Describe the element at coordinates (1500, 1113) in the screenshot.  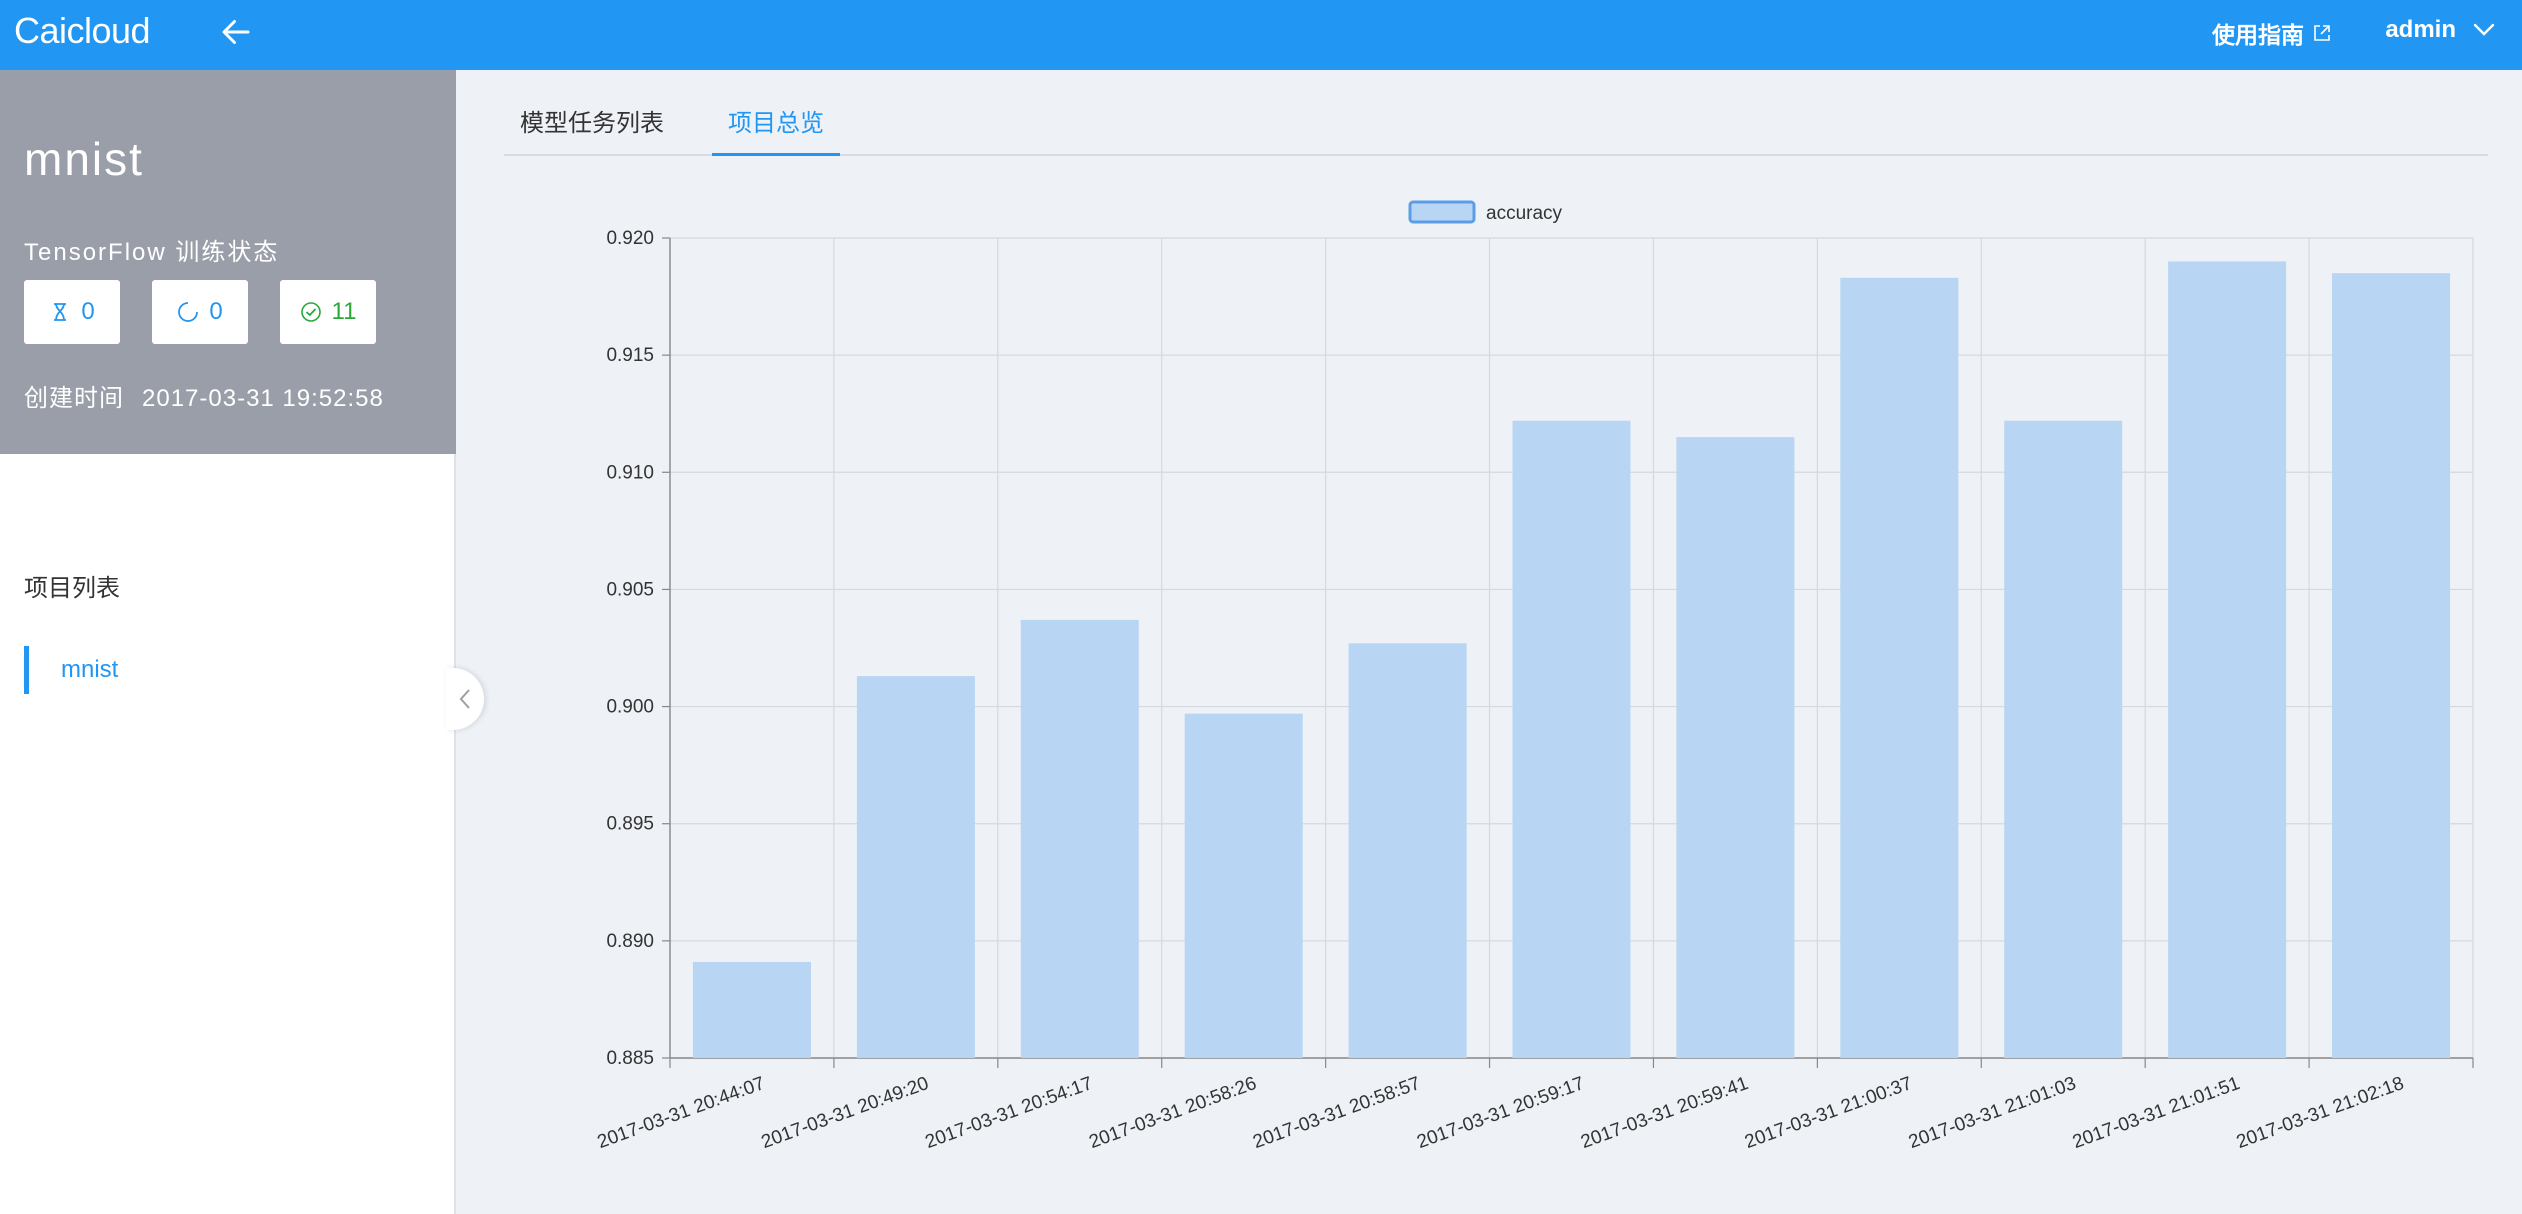
I see `x-tick-label: 2017-03-31 20:59:17` at that location.